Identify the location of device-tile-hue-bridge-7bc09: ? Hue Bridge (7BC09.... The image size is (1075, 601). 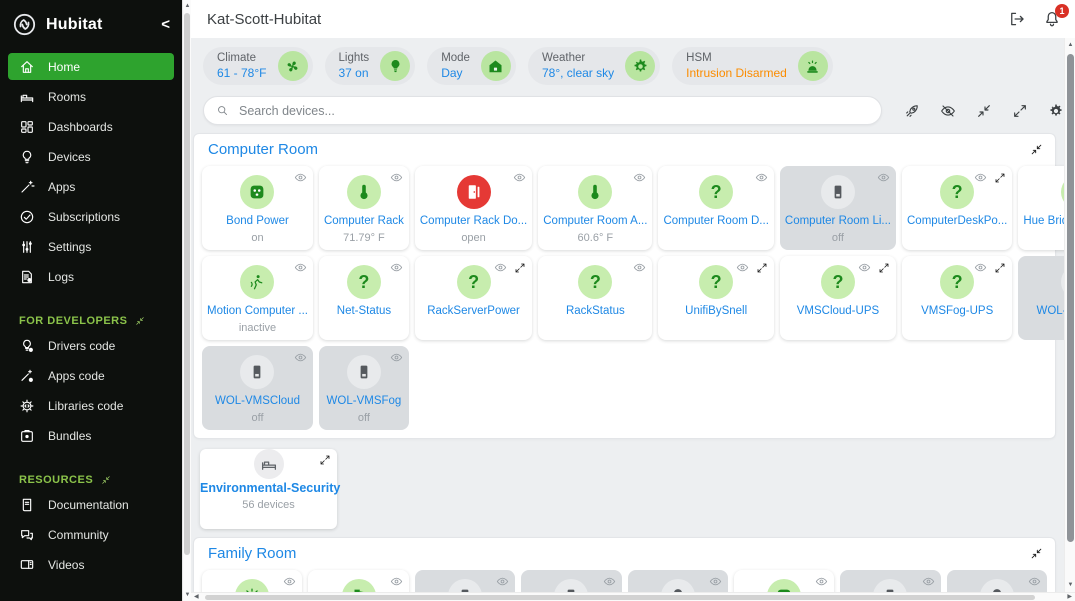
(1041, 208).